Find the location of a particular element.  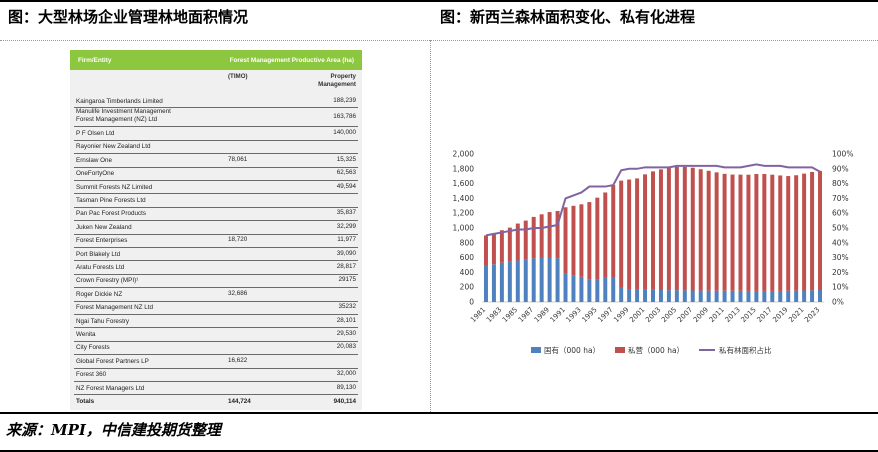

y-left-tick-label: 1,600 is located at coordinates (464, 183).